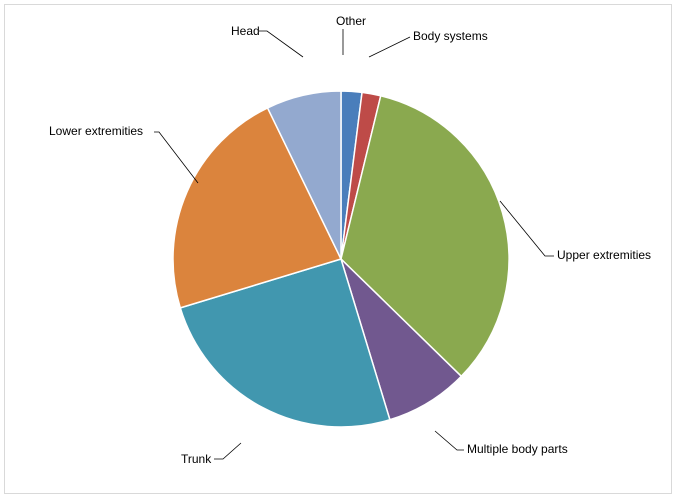 The width and height of the screenshot is (677, 499). Describe the element at coordinates (176, 157) in the screenshot. I see `leader-line-lower-extremities` at that location.